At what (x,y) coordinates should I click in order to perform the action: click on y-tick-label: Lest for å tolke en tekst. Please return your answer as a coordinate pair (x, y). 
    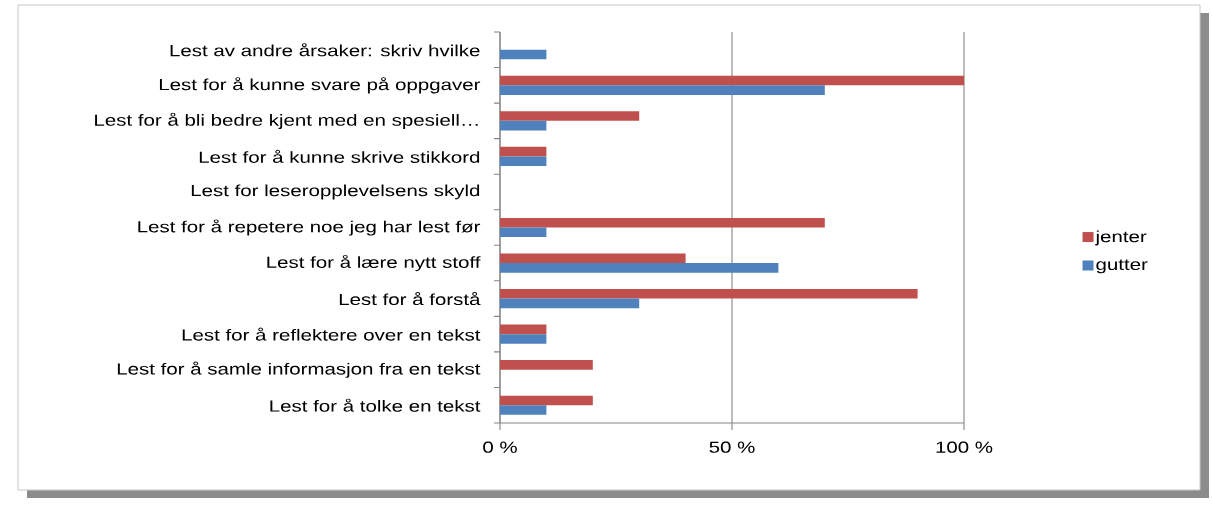
    Looking at the image, I should click on (375, 405).